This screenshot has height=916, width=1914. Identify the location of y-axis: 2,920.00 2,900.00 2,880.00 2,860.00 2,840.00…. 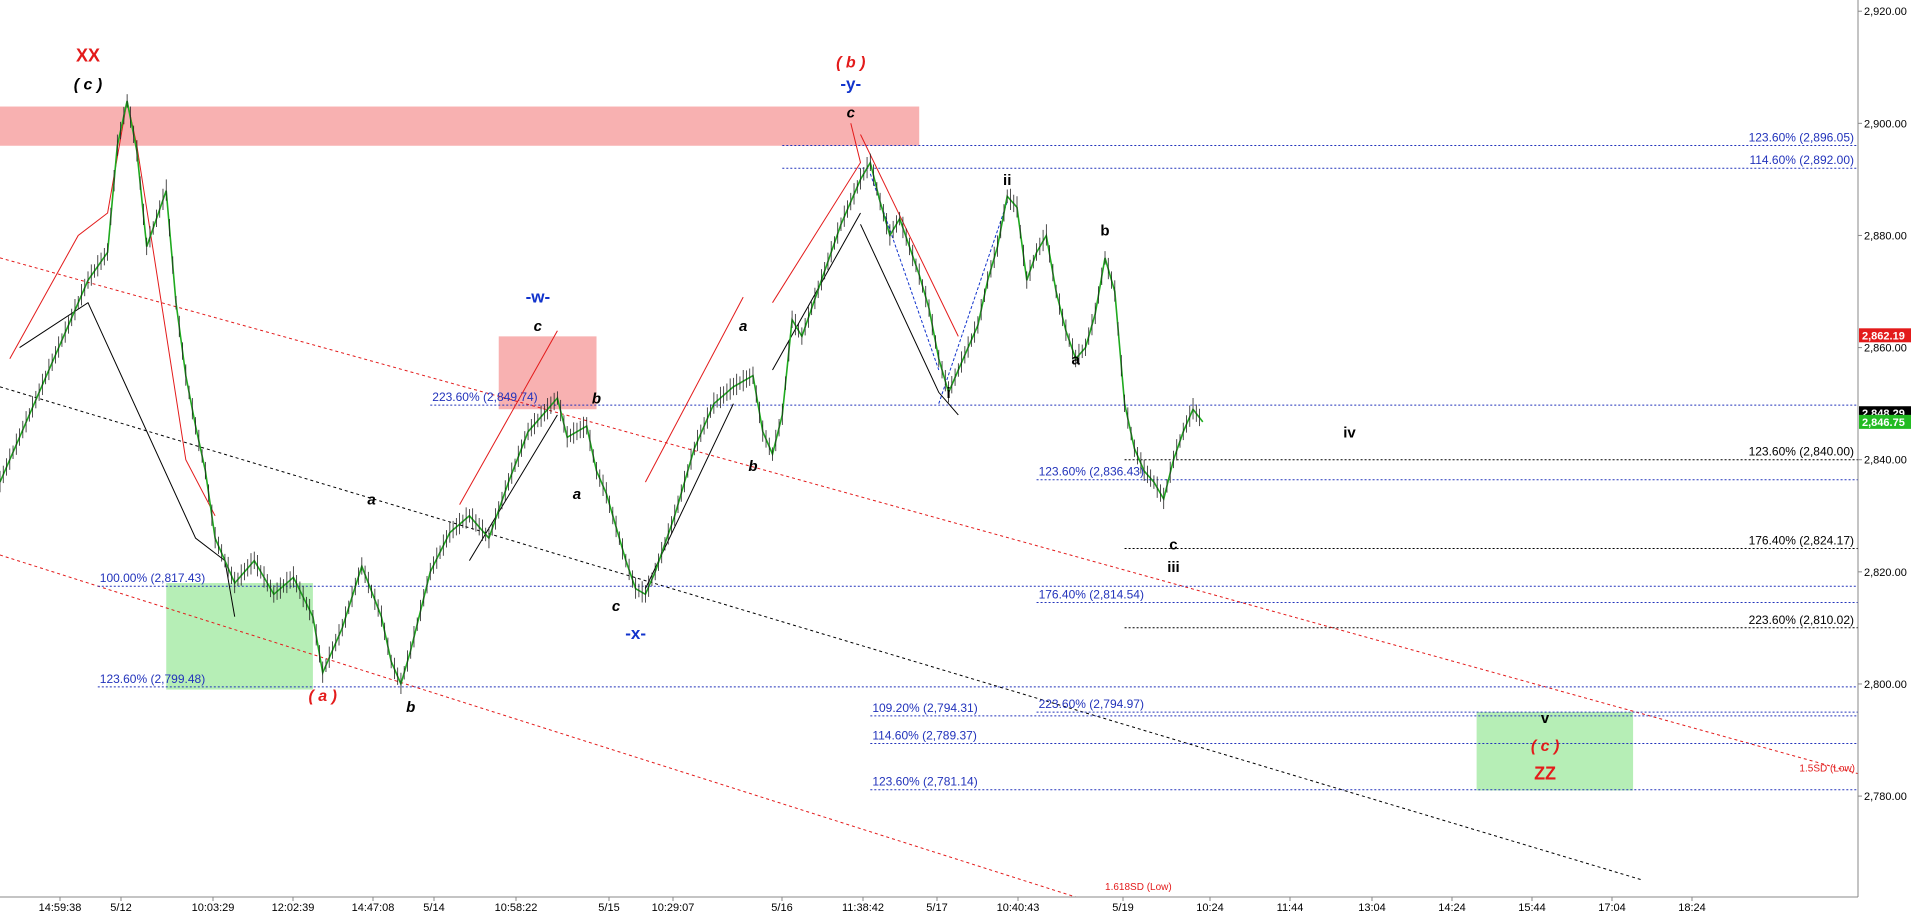
(1882, 404).